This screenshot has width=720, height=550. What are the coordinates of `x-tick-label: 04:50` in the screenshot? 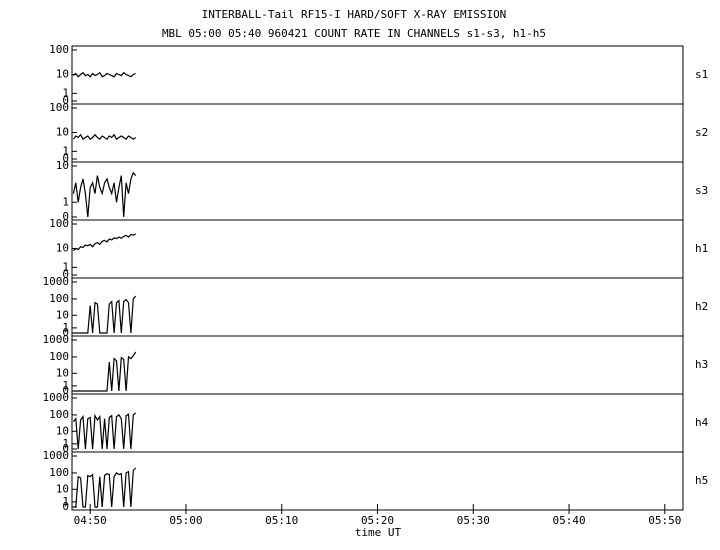 It's located at (90, 520).